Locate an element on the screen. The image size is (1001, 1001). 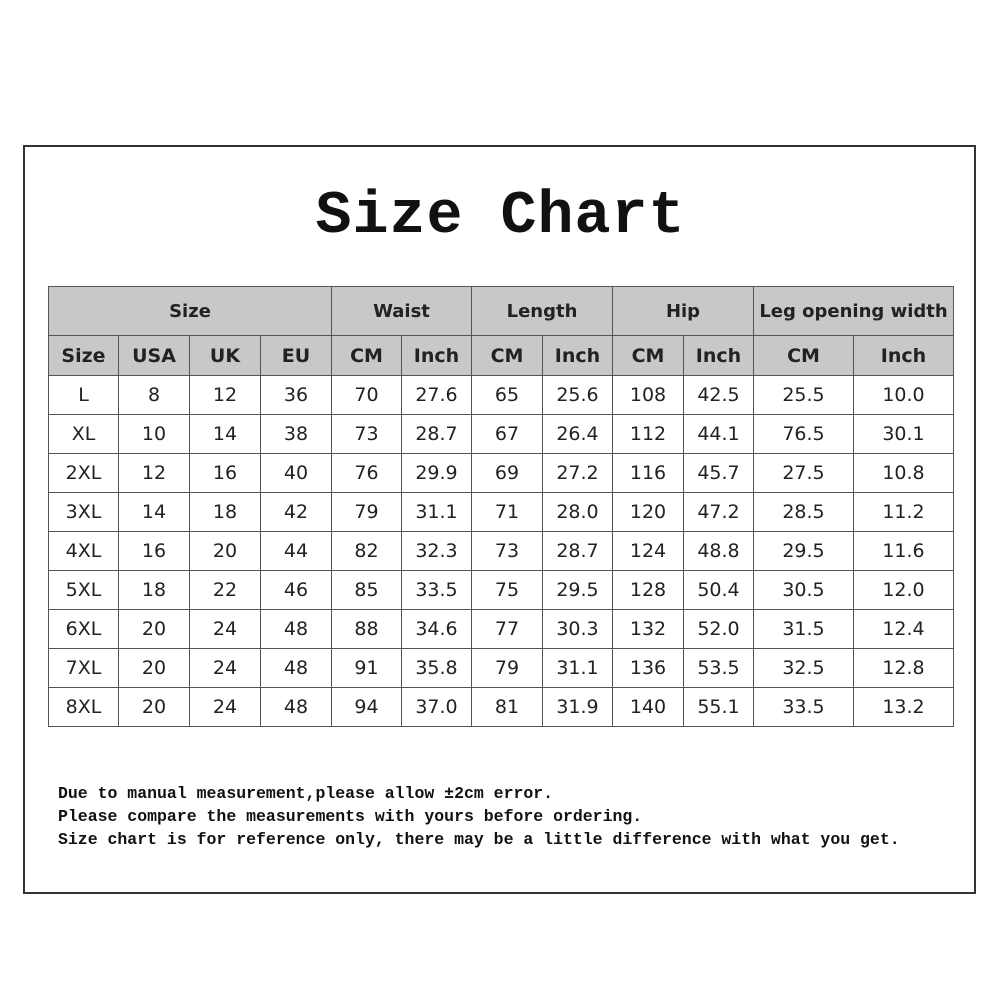
table-cell: 94 is located at coordinates (366, 707).